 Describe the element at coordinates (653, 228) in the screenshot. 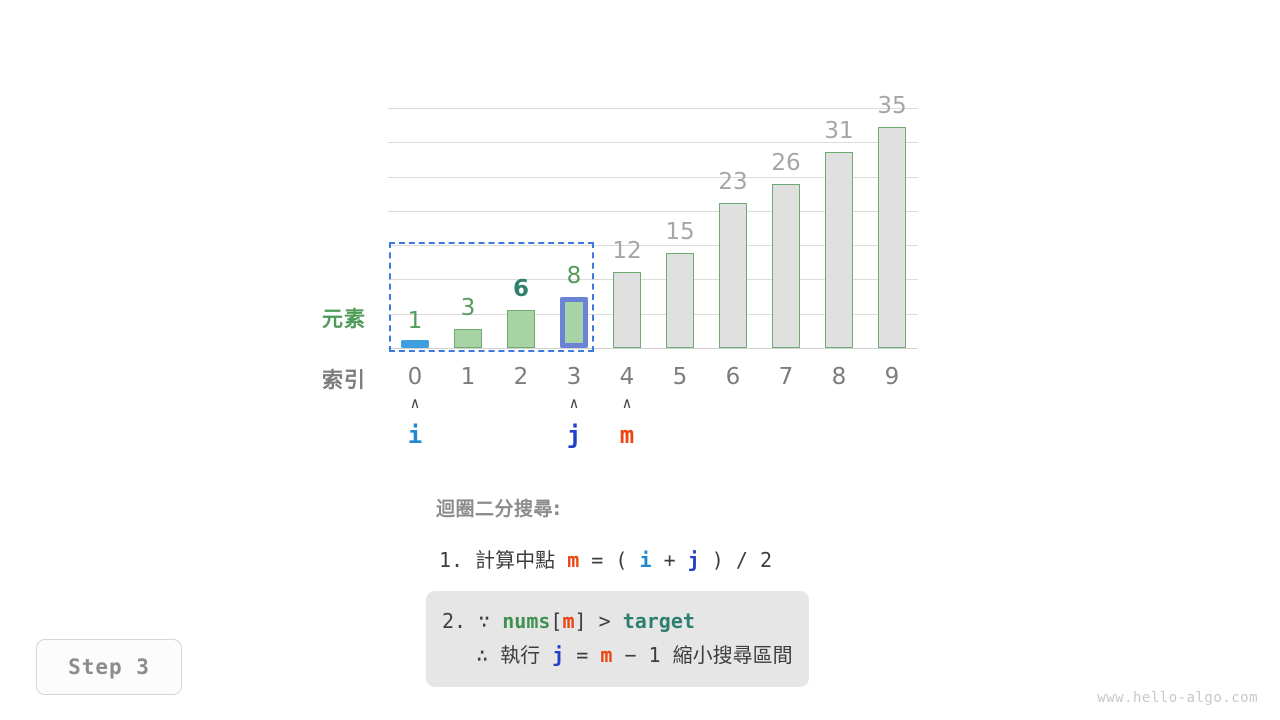

I see `chart-gridlines` at that location.